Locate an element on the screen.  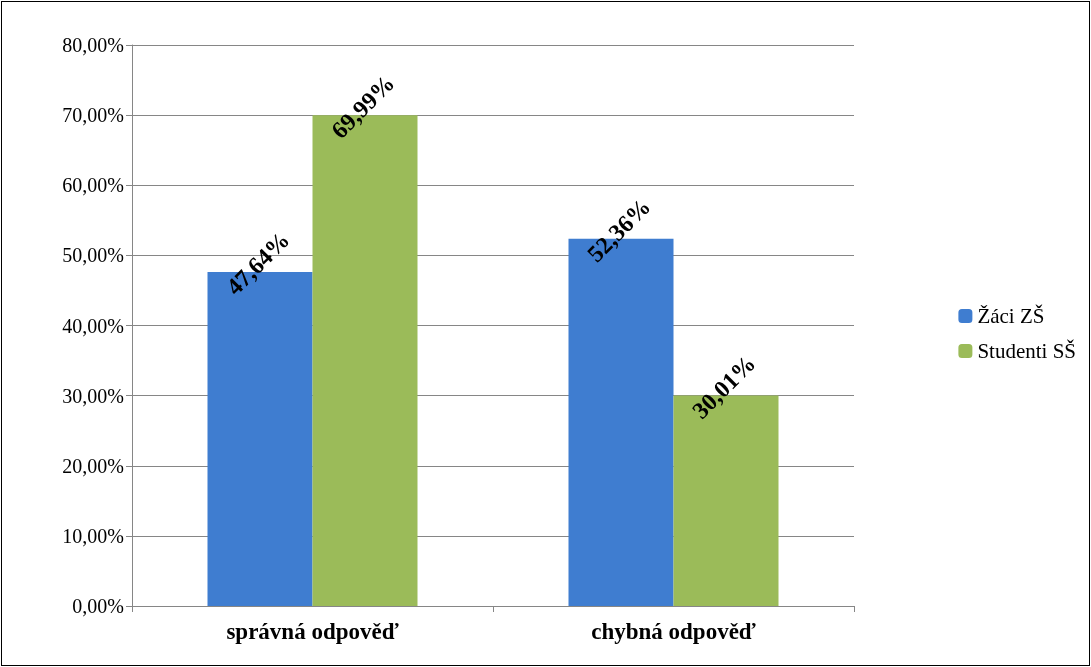
x-tick-label: správná odpověď is located at coordinates (312, 631).